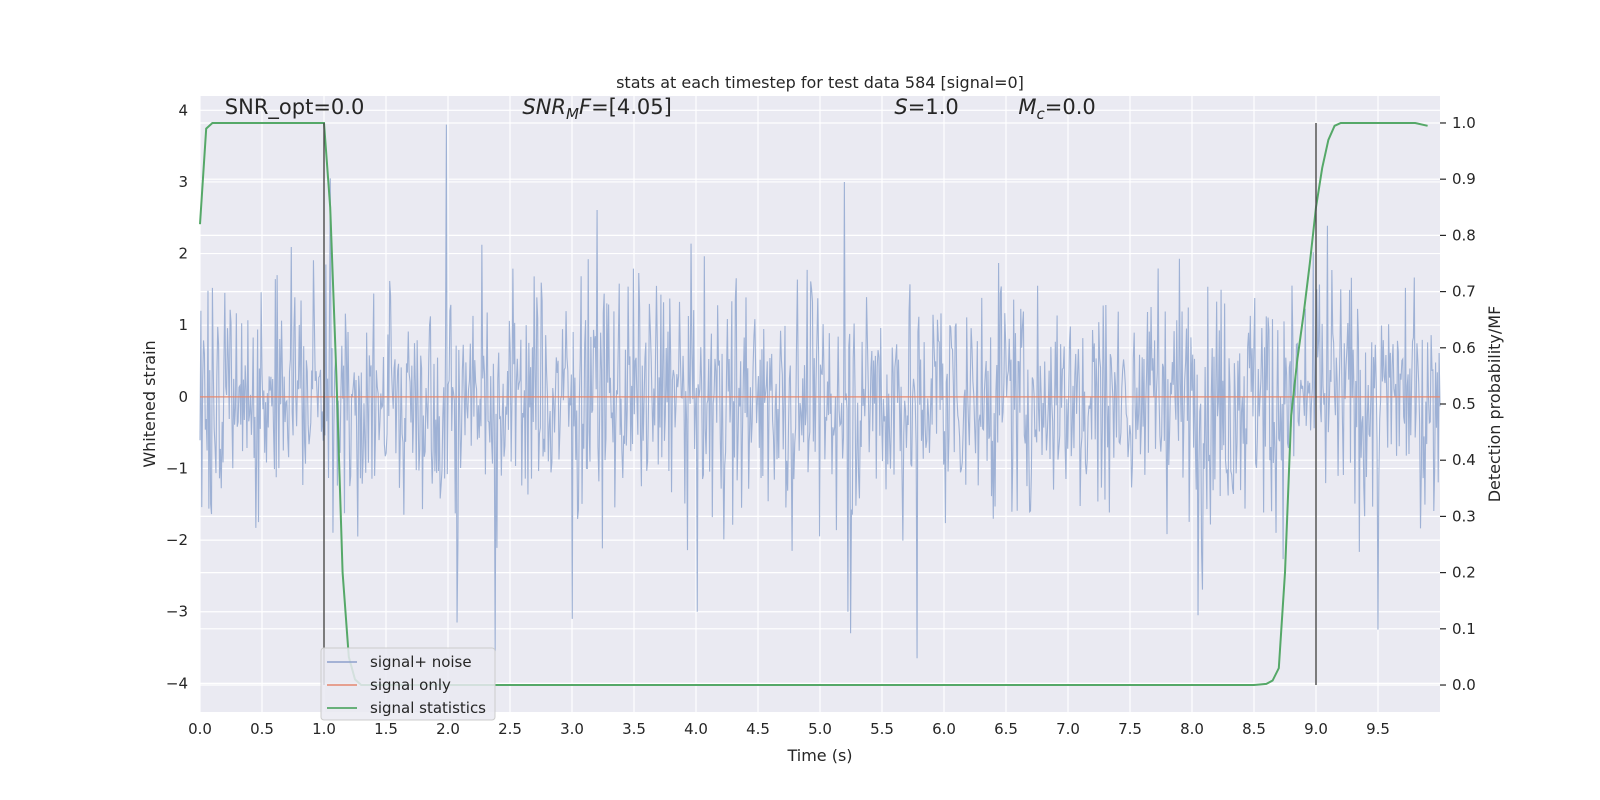 Image resolution: width=1600 pixels, height=800 pixels. What do you see at coordinates (1464, 123) in the screenshot?
I see `y2-tick-label: 1.0` at bounding box center [1464, 123].